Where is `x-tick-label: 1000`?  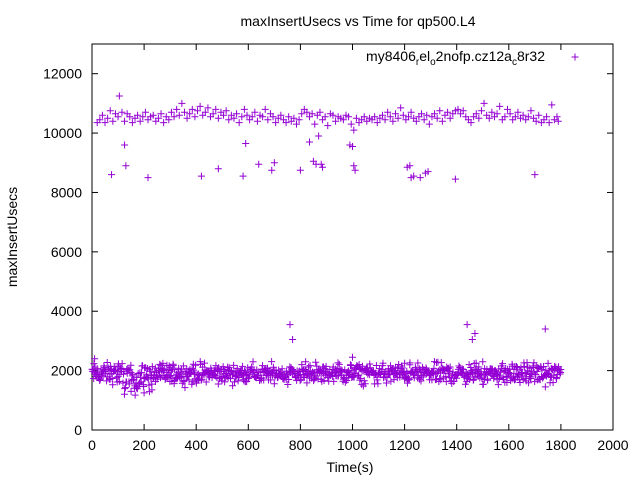 x-tick-label: 1000 is located at coordinates (352, 445).